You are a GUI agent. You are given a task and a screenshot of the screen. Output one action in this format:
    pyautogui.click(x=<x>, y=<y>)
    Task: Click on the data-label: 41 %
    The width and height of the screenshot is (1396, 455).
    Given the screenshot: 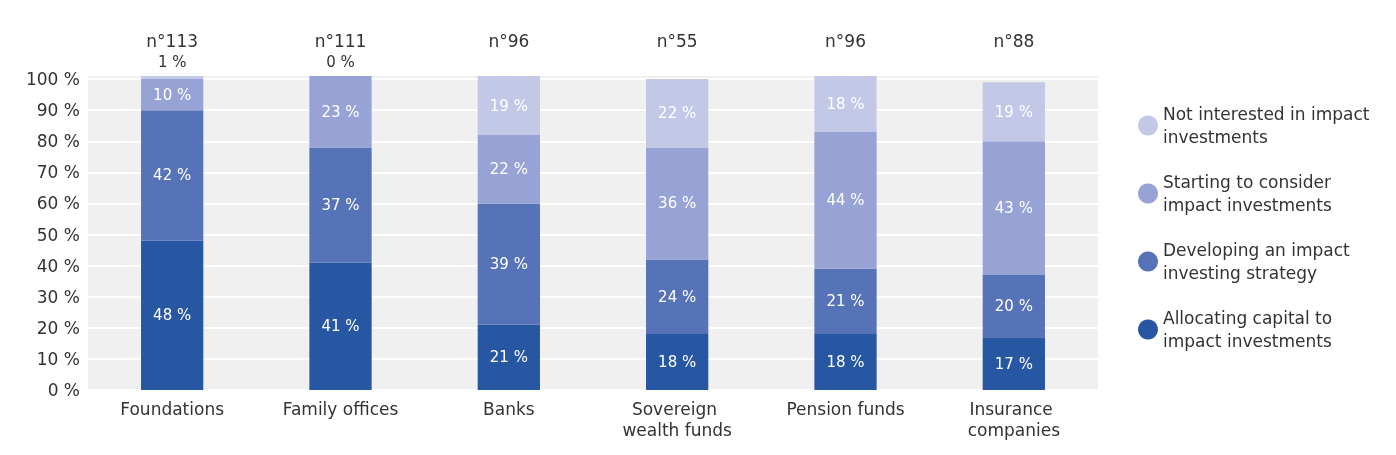 What is the action you would take?
    pyautogui.click(x=340, y=326)
    